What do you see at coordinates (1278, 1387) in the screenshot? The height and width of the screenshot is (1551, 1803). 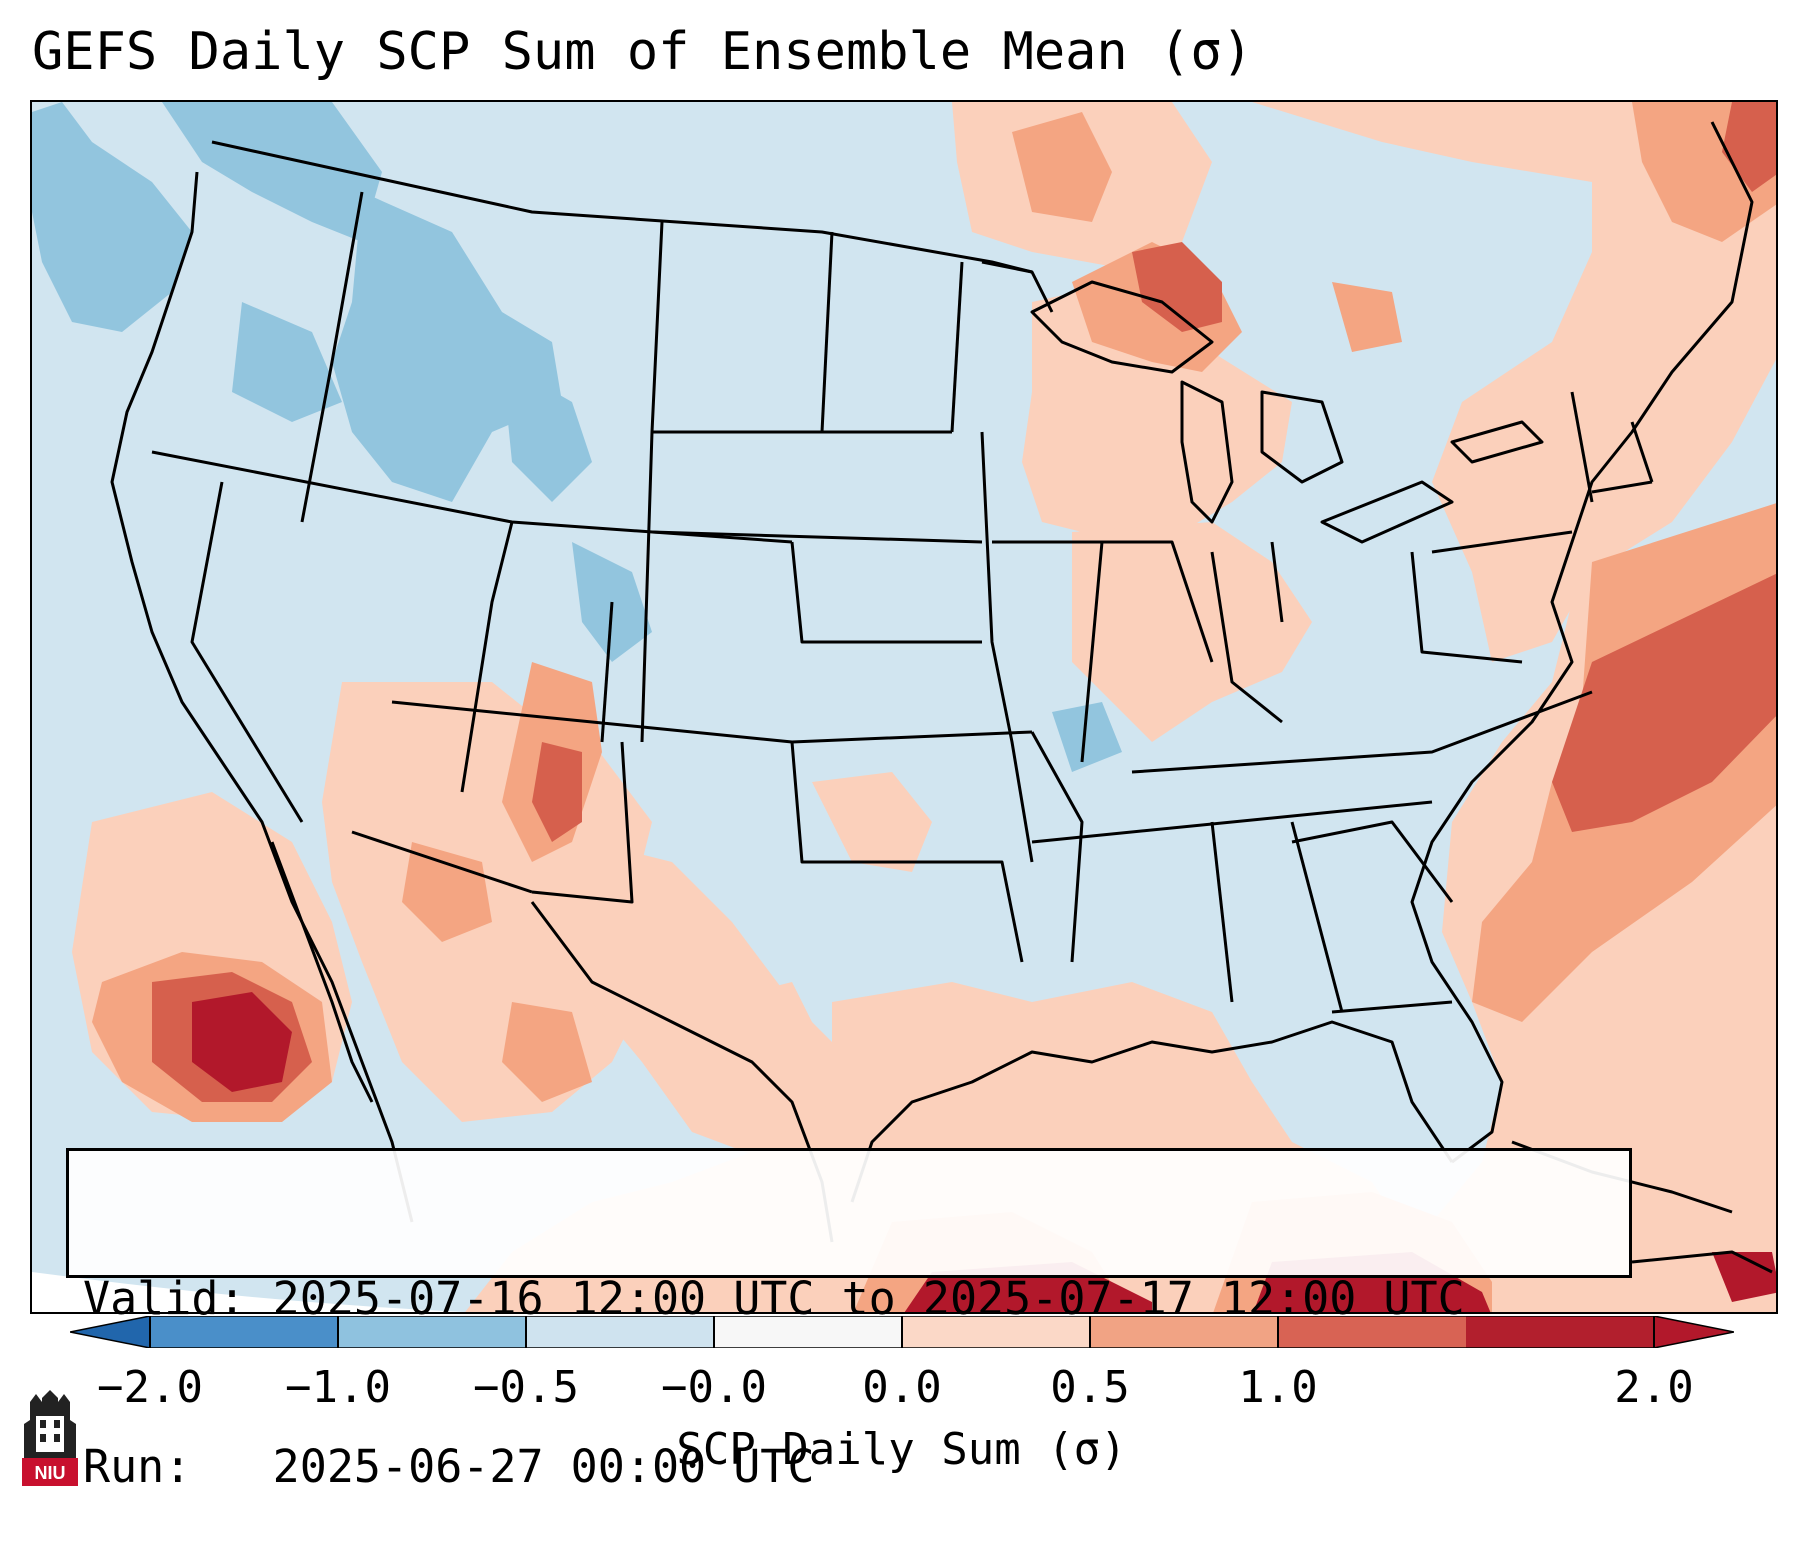 I see `colorbar-tick-label: 1.0` at bounding box center [1278, 1387].